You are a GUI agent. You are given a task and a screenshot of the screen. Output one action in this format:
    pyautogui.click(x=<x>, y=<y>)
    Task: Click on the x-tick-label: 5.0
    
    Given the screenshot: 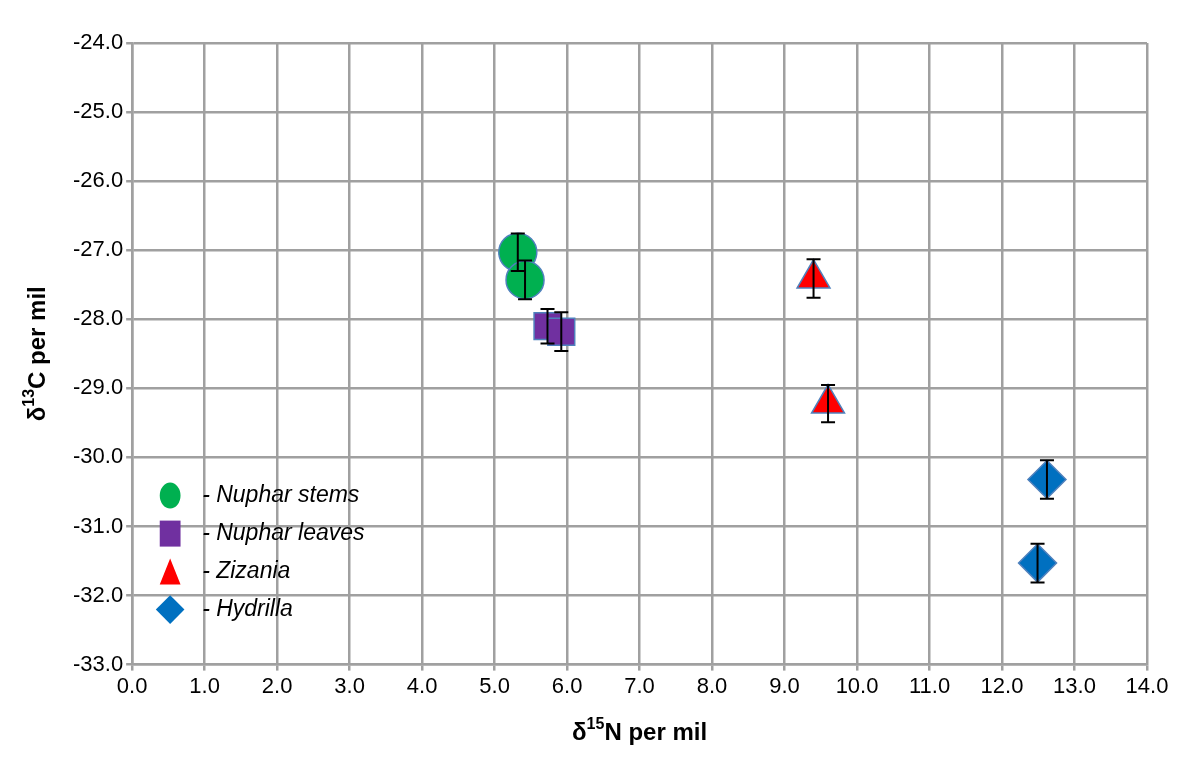 What is the action you would take?
    pyautogui.click(x=494, y=685)
    